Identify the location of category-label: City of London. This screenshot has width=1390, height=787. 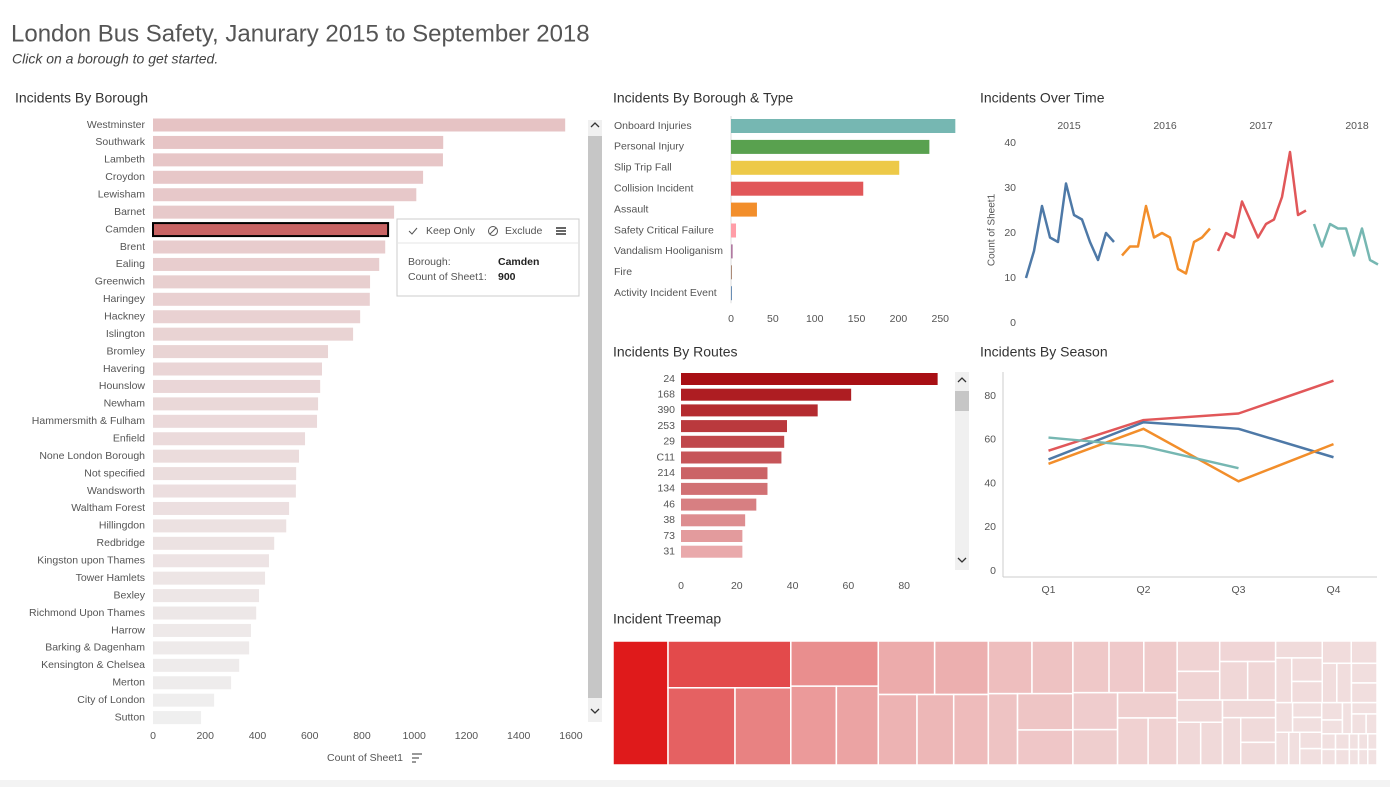
(111, 700).